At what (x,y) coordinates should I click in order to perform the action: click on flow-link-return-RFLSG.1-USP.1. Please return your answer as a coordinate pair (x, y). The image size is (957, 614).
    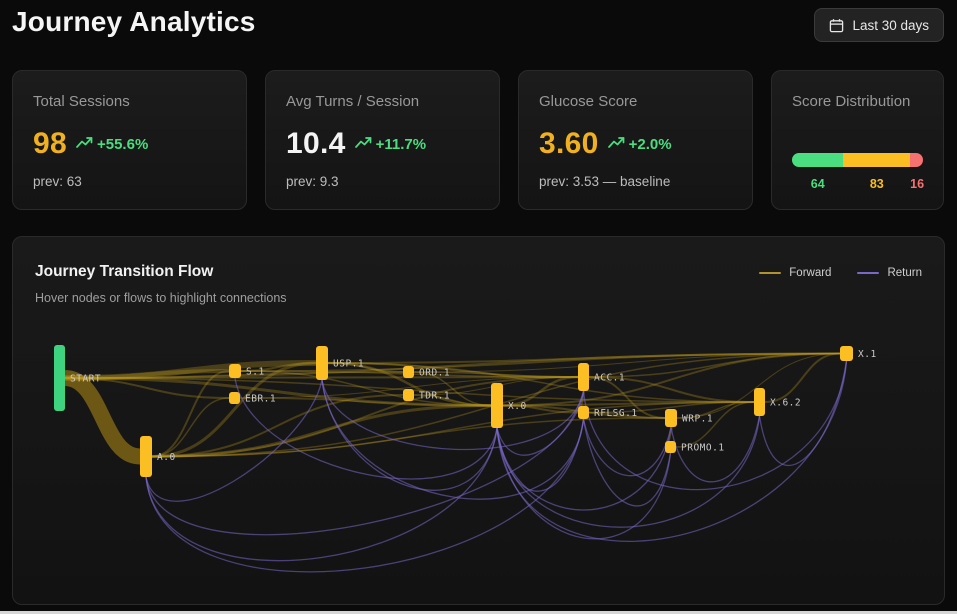
    Looking at the image, I should click on (453, 439).